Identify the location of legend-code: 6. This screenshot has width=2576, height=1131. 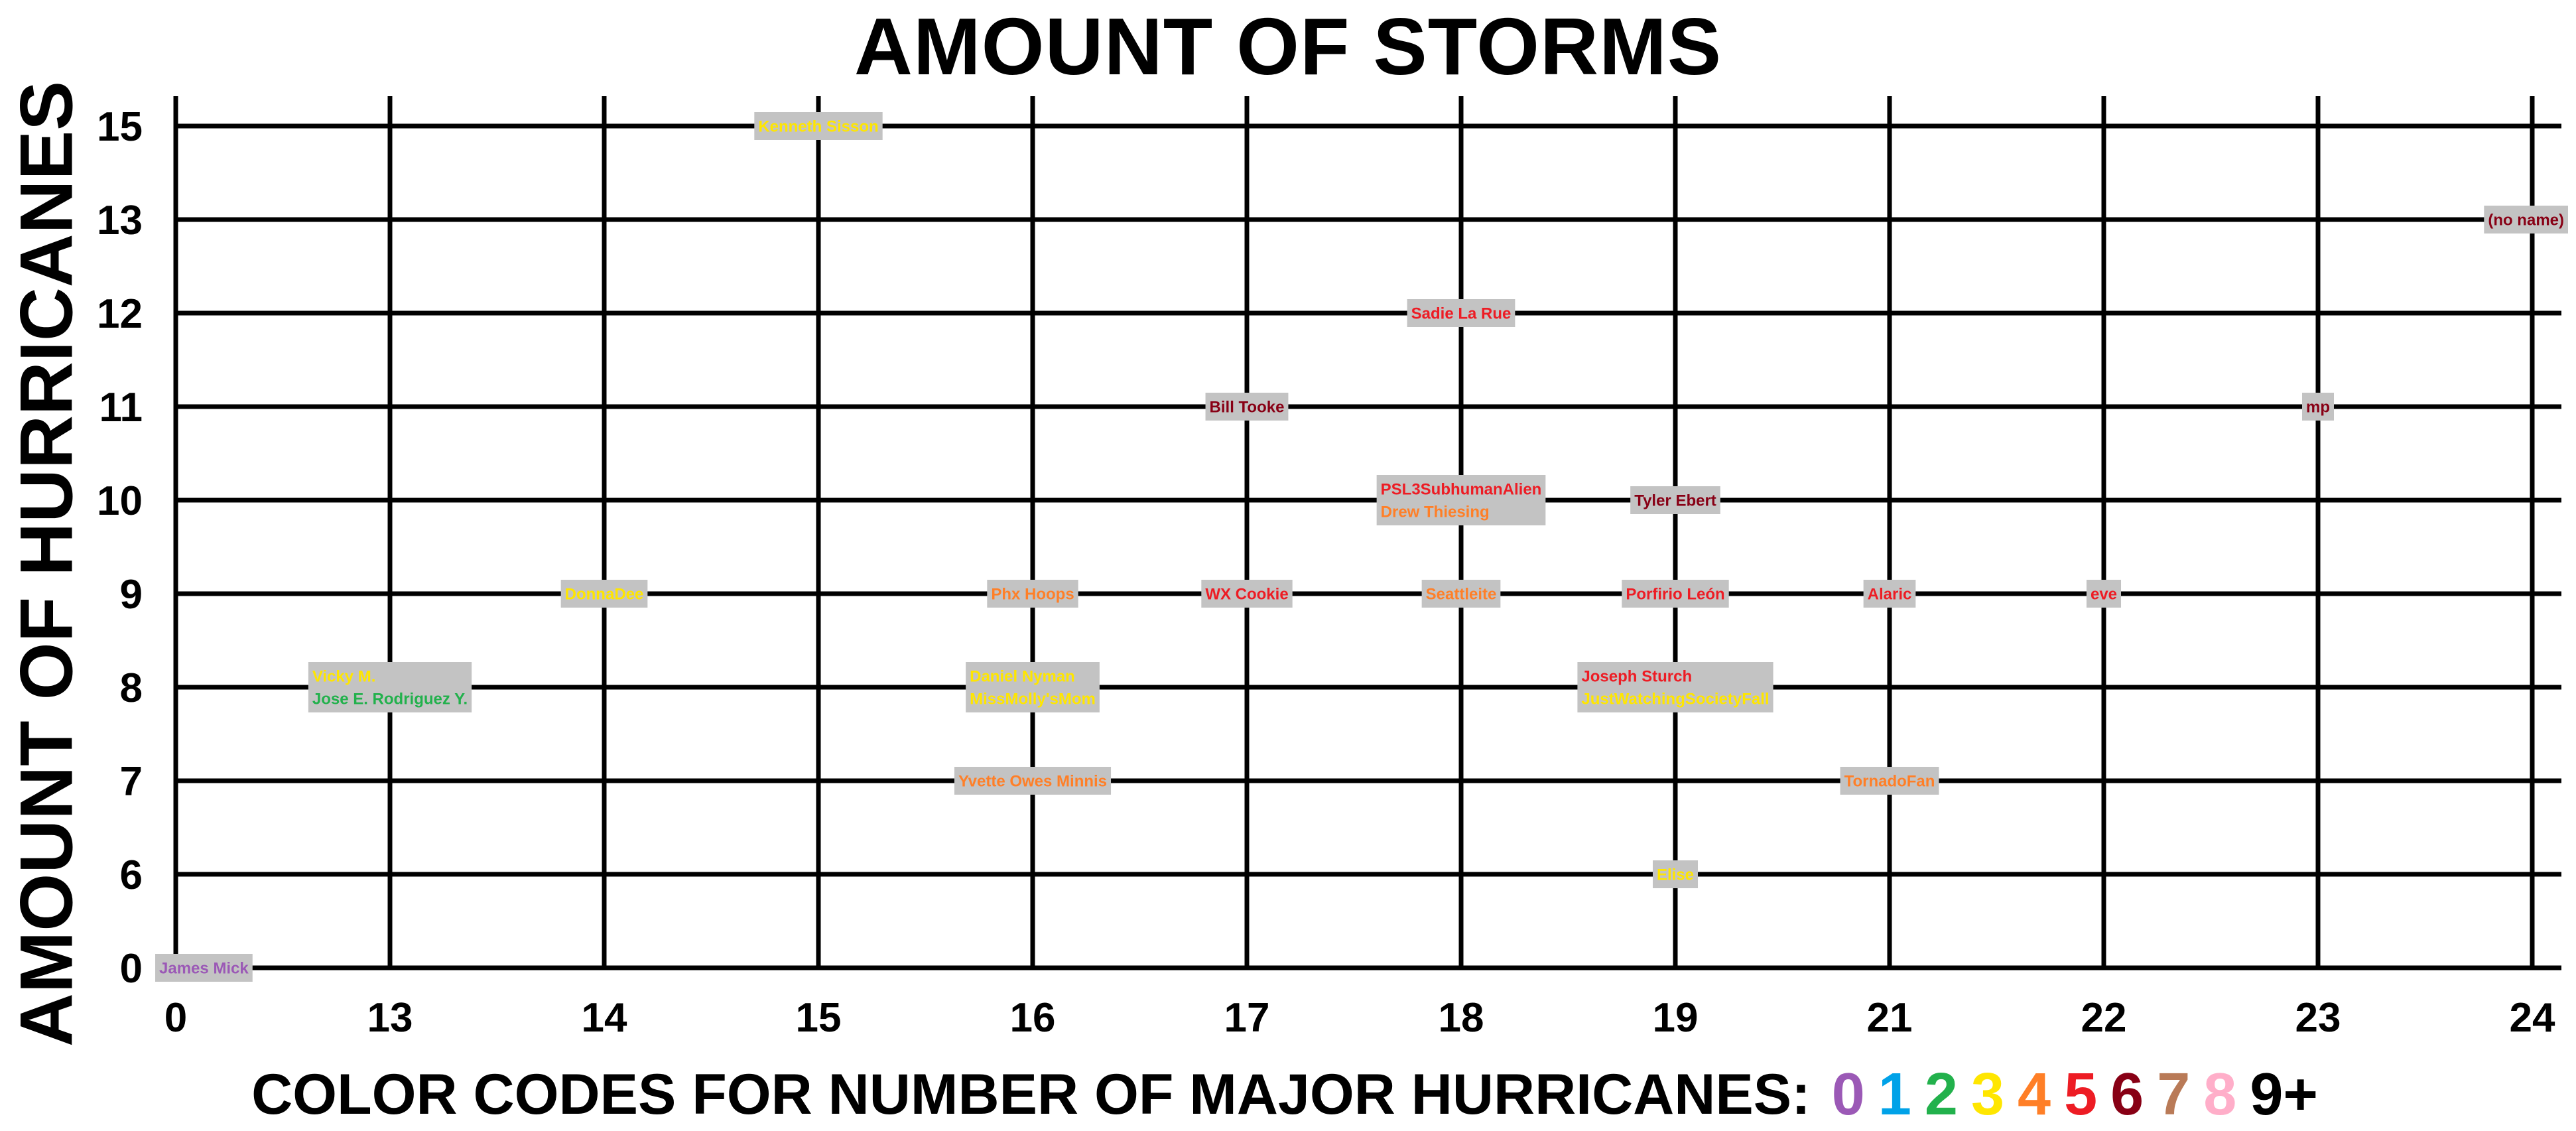
(2127, 1094).